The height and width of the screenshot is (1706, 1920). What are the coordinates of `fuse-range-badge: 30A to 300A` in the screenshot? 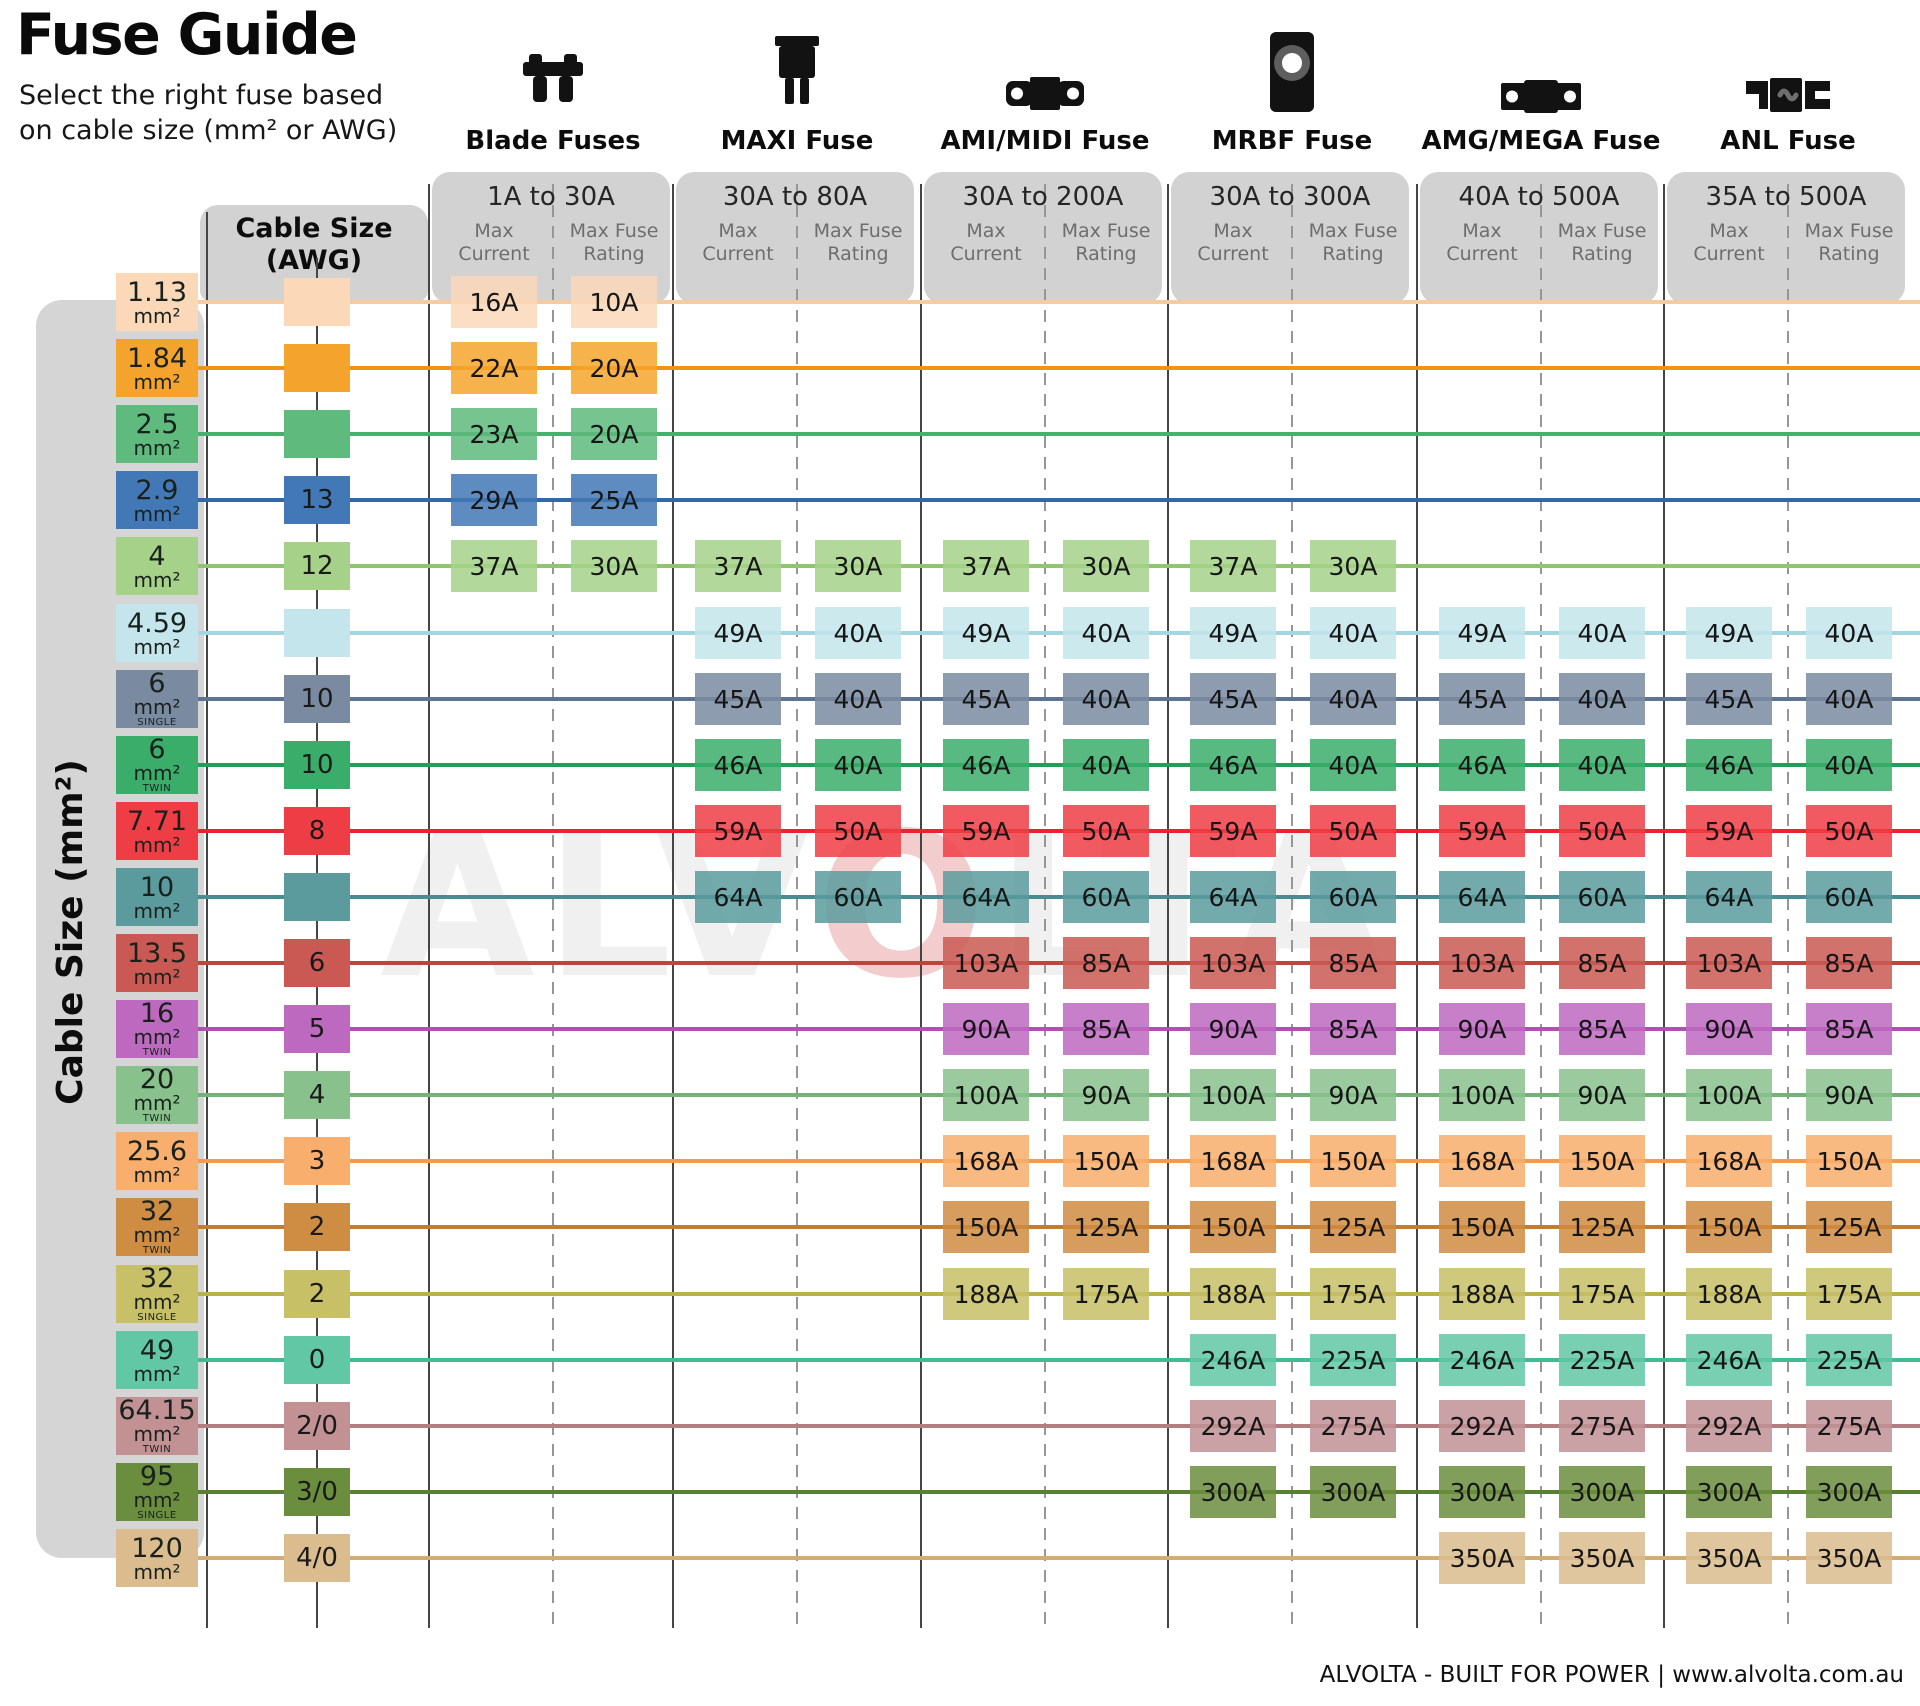 It's located at (1290, 197).